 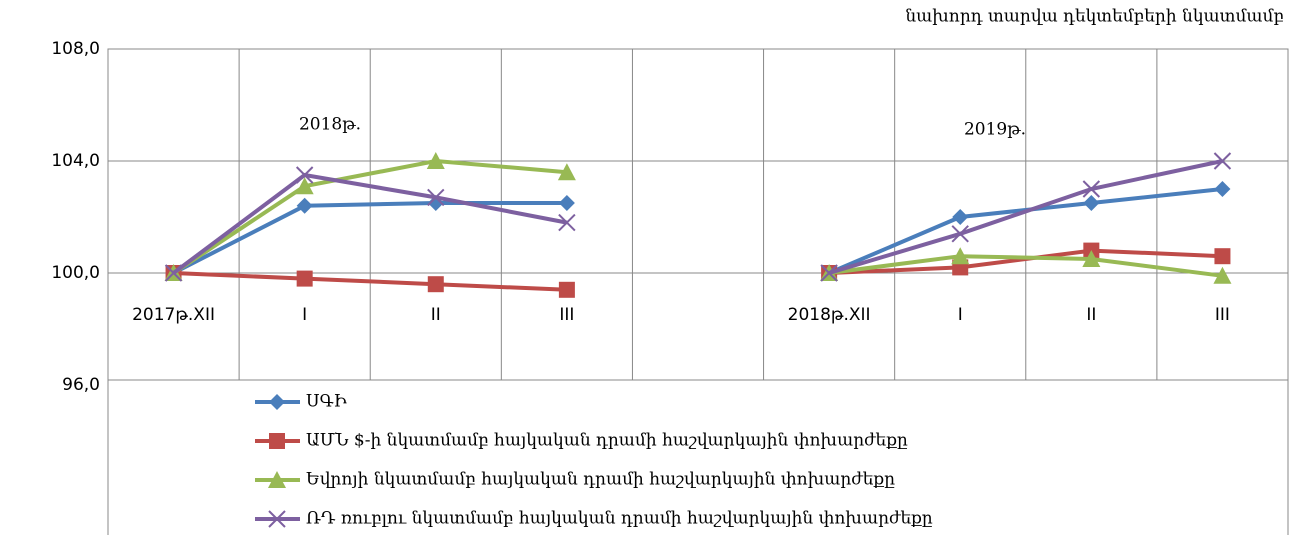 I want to click on x-tick-label: 2018թ.XII, so click(x=829, y=315).